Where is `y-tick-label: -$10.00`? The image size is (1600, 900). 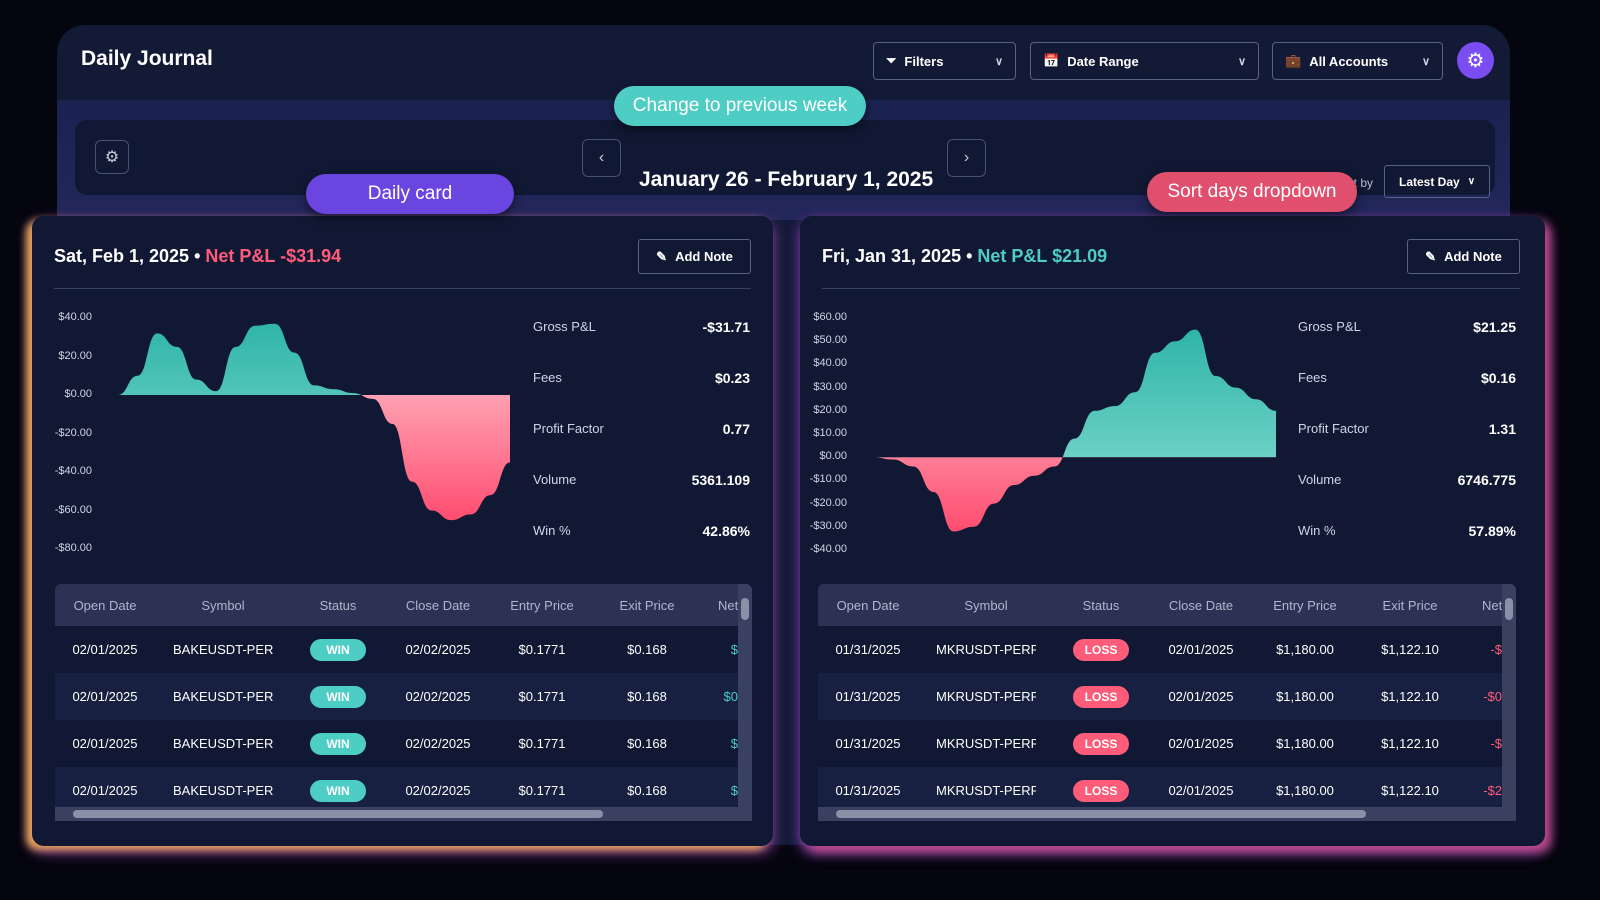 y-tick-label: -$10.00 is located at coordinates (828, 479).